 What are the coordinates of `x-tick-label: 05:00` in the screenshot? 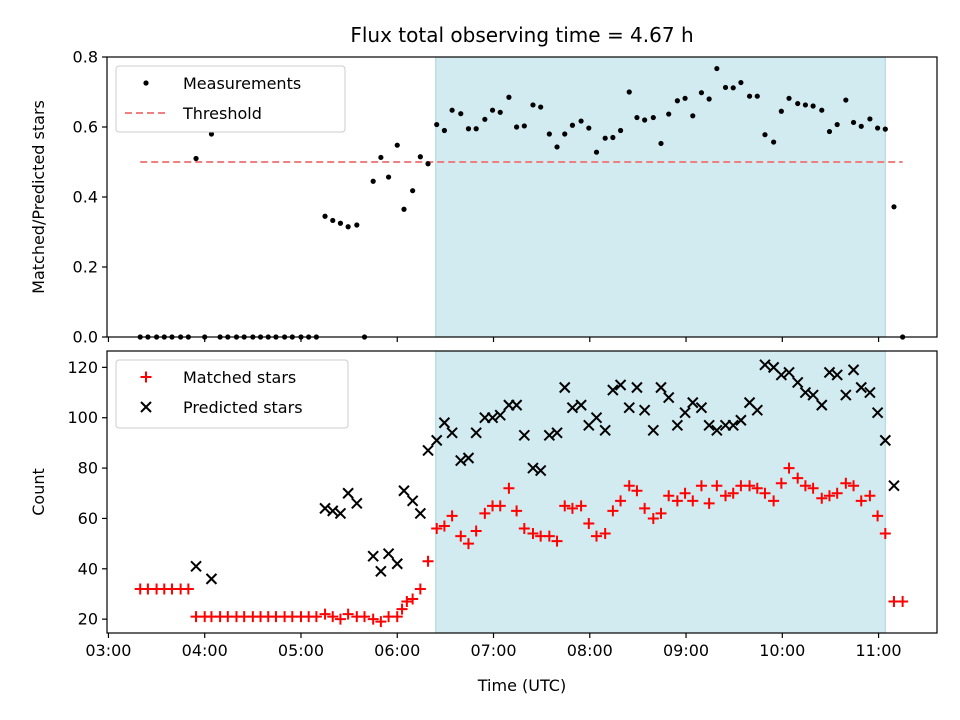 It's located at (301, 650).